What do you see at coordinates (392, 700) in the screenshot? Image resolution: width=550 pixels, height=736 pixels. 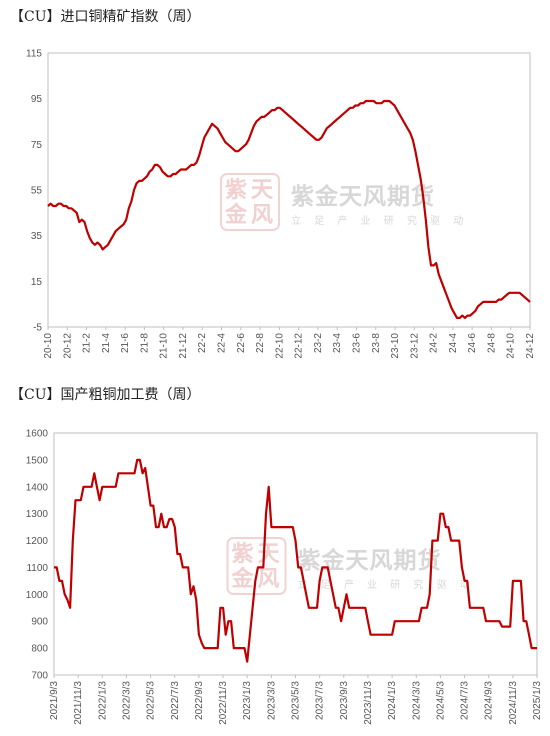 I see `x-tick-label: 2024/1/3` at bounding box center [392, 700].